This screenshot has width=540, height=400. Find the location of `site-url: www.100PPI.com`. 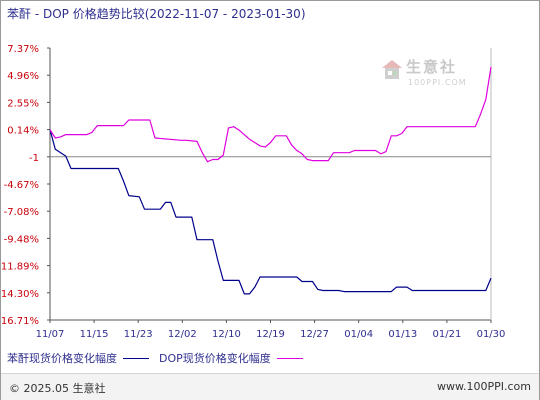

site-url: www.100PPI.com is located at coordinates (484, 386).